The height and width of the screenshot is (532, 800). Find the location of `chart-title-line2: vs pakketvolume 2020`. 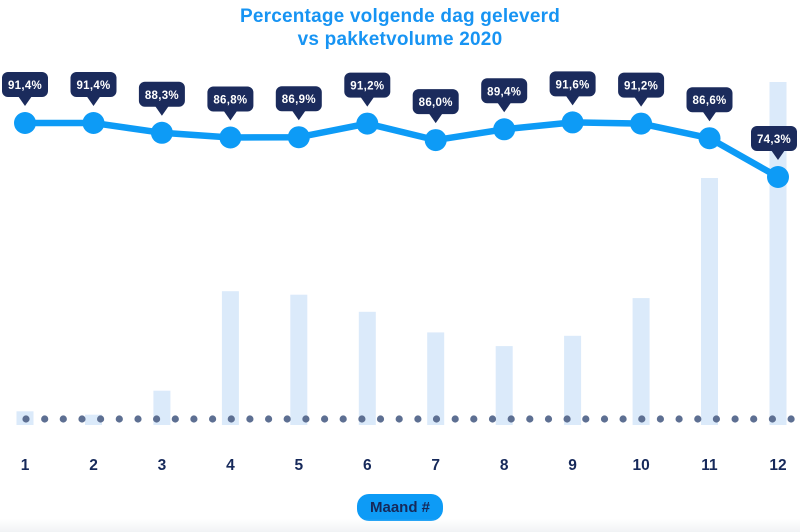

chart-title-line2: vs pakketvolume 2020 is located at coordinates (400, 39).